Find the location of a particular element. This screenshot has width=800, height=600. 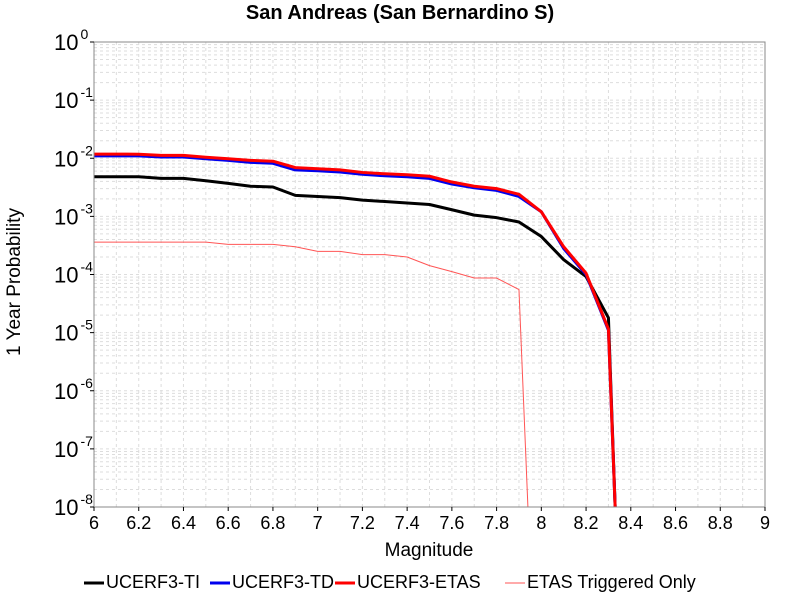

legend-label: ETAS Triggered Only is located at coordinates (611, 582).